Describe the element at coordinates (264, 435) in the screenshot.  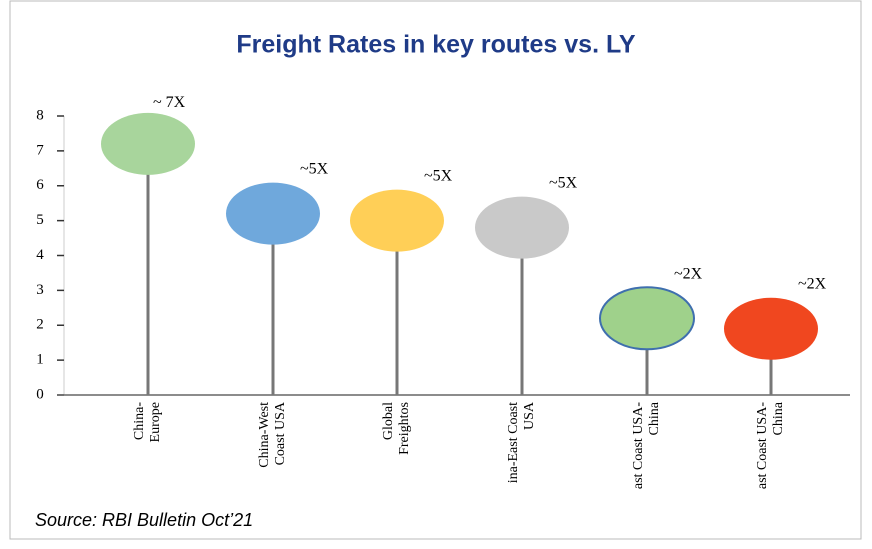
I see `x-tick-label-line: China-West` at that location.